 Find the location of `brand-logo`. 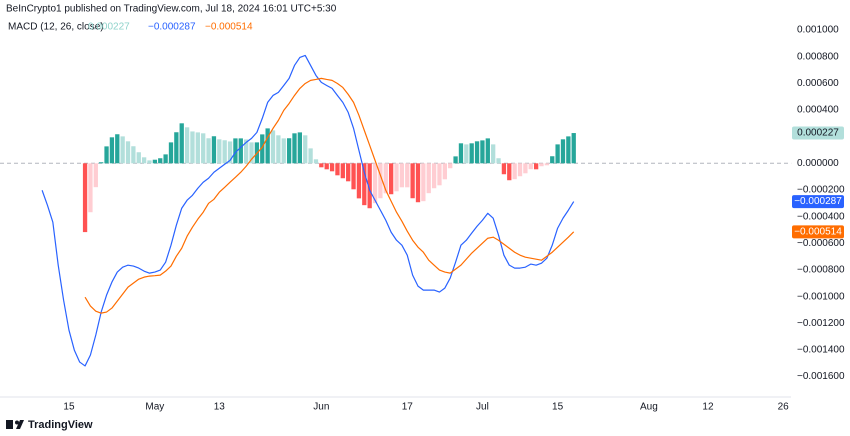

brand-logo is located at coordinates (15, 424).